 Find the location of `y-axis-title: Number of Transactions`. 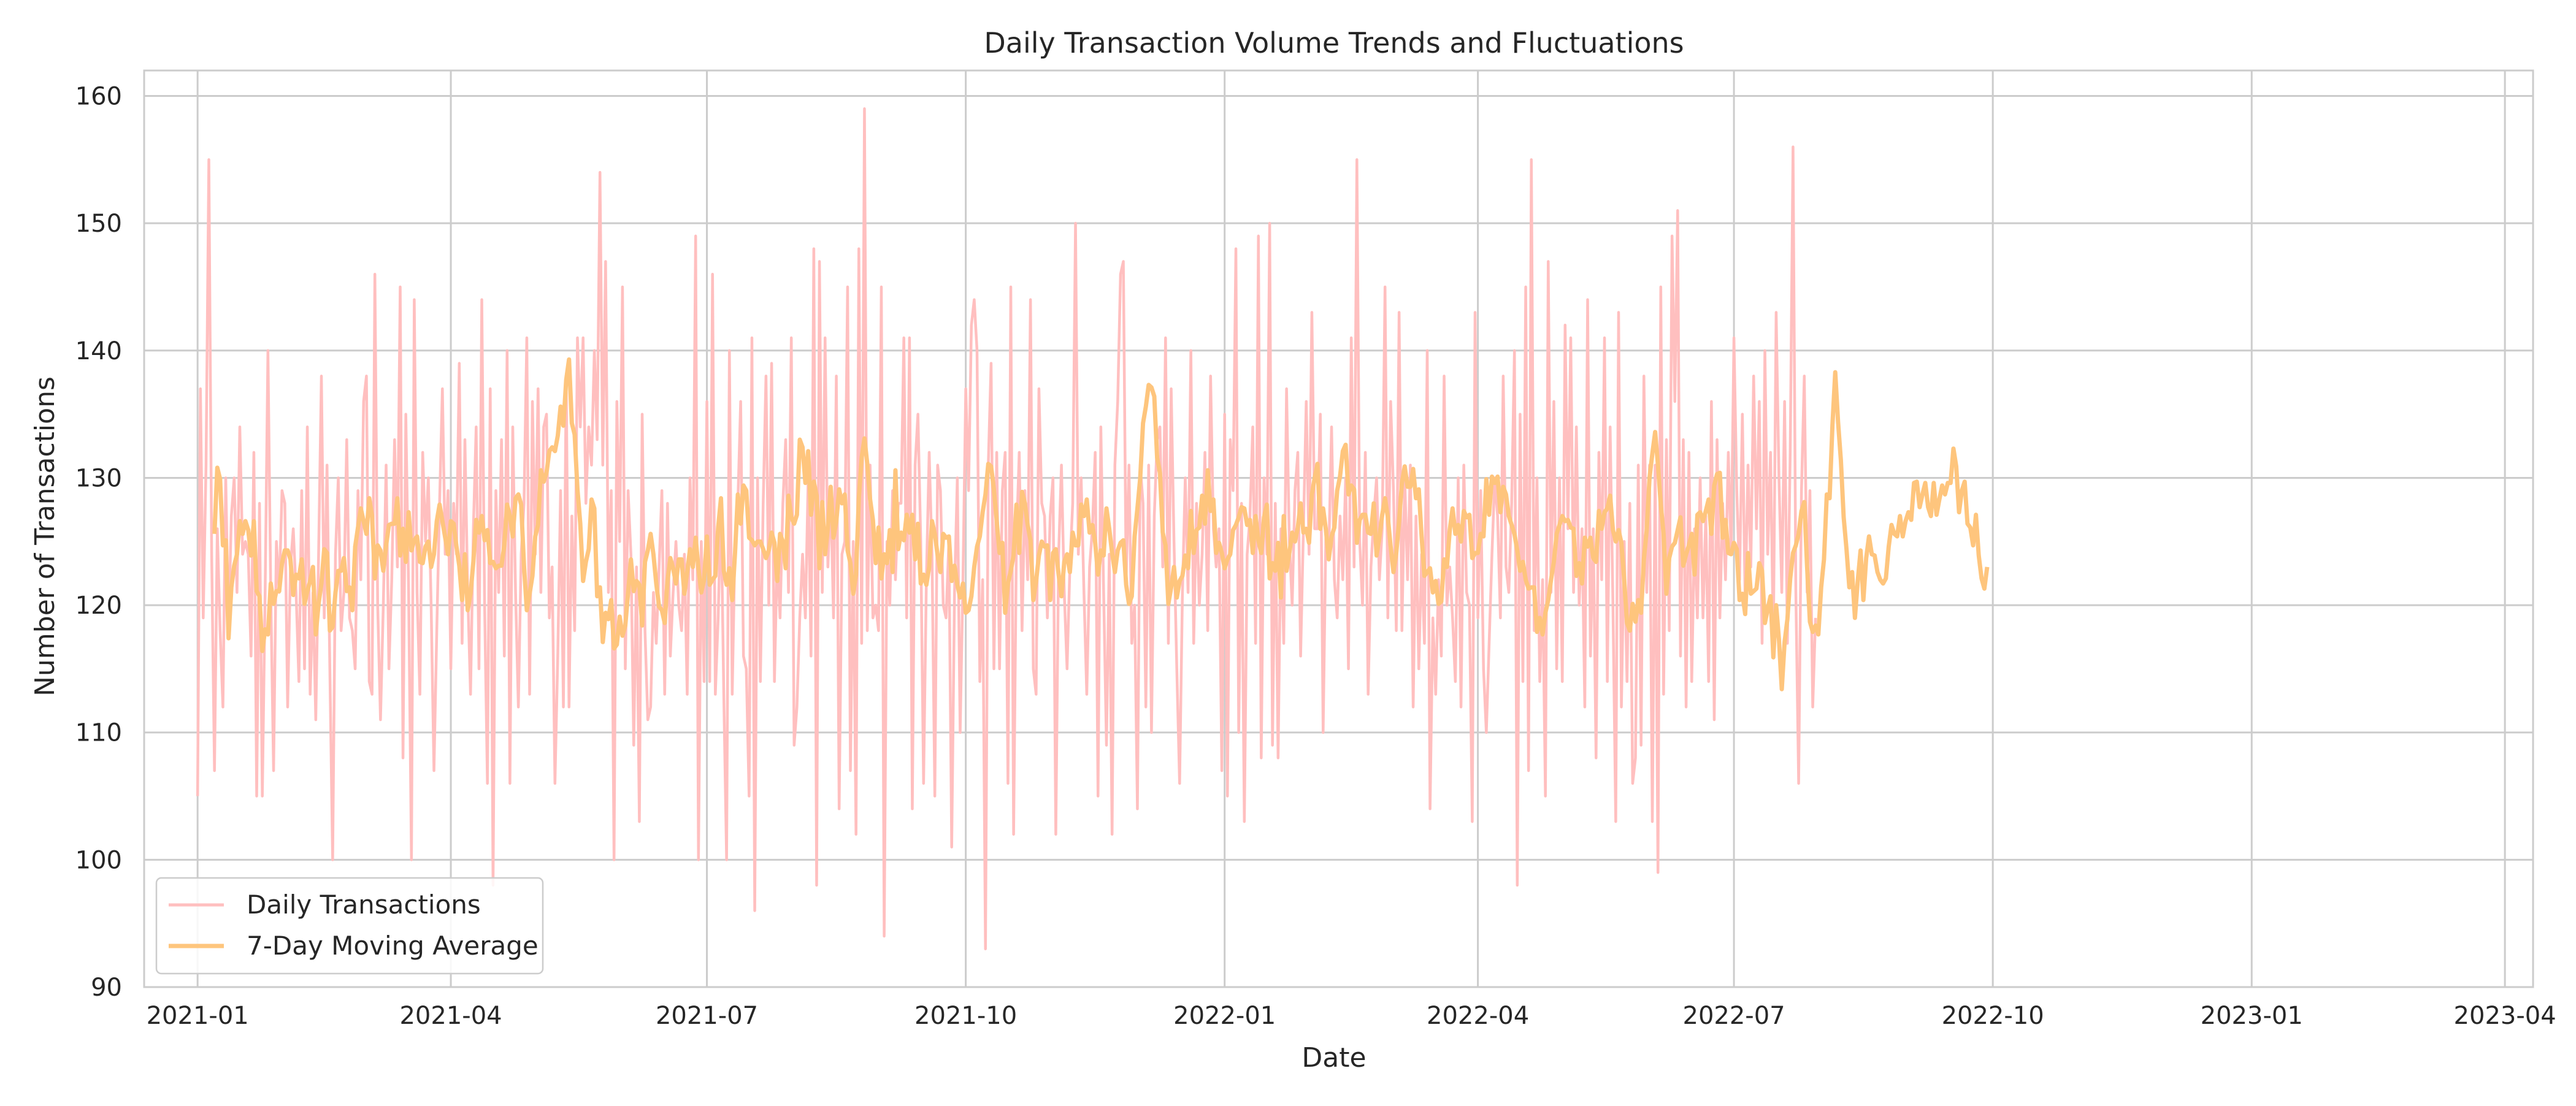

y-axis-title: Number of Transactions is located at coordinates (45, 536).